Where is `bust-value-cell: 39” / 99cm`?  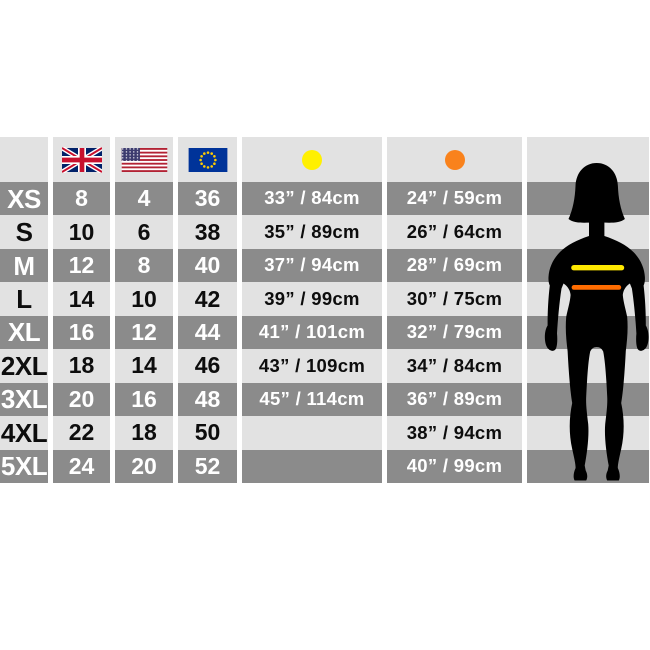
bust-value-cell: 39” / 99cm is located at coordinates (312, 299).